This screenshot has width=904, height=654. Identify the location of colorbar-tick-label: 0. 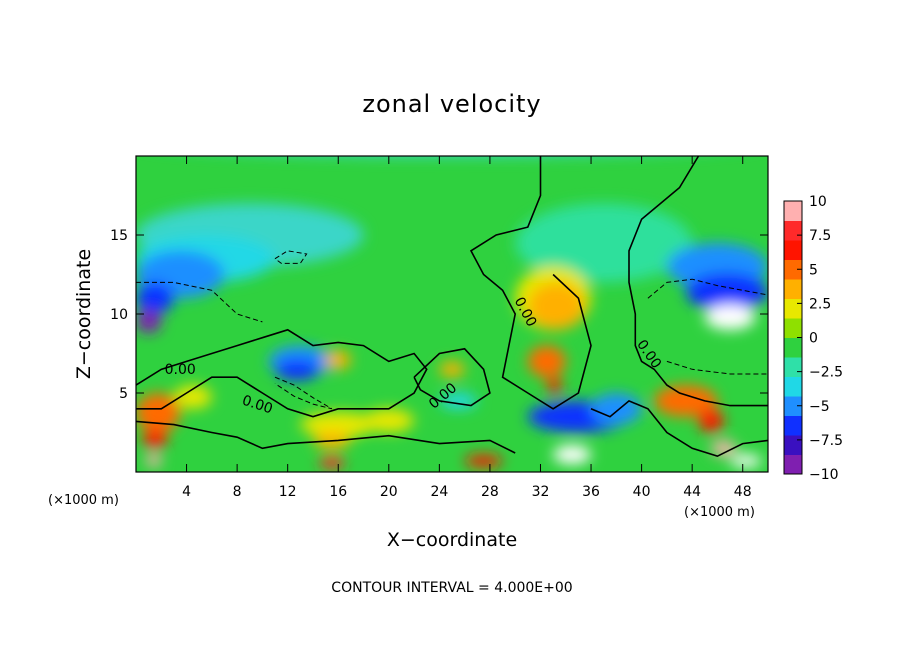
(813, 339).